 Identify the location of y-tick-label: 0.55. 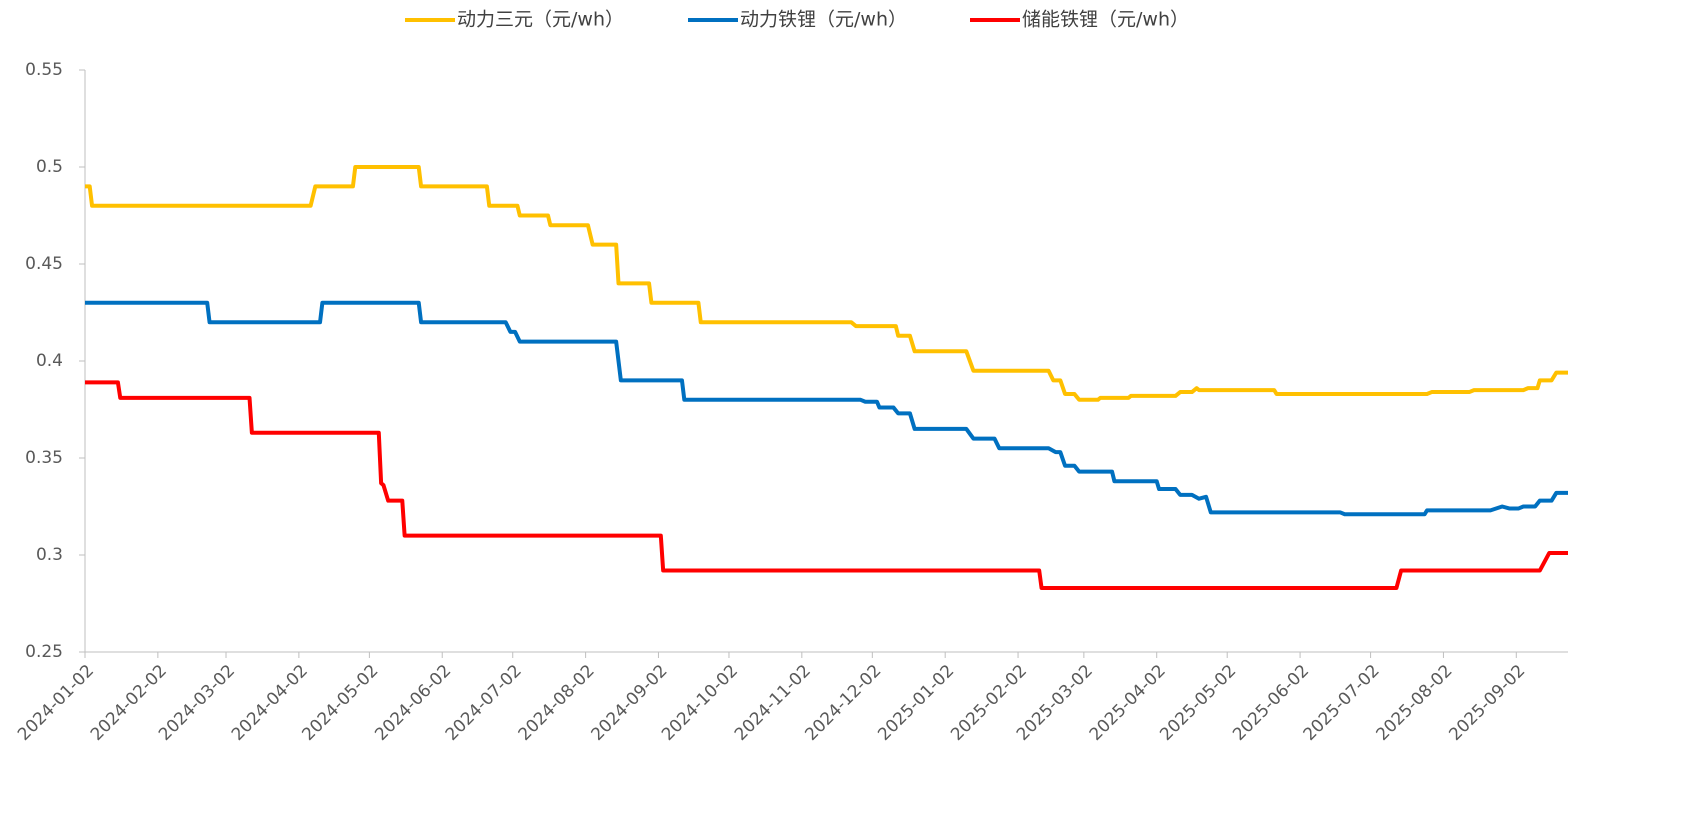
(44, 70).